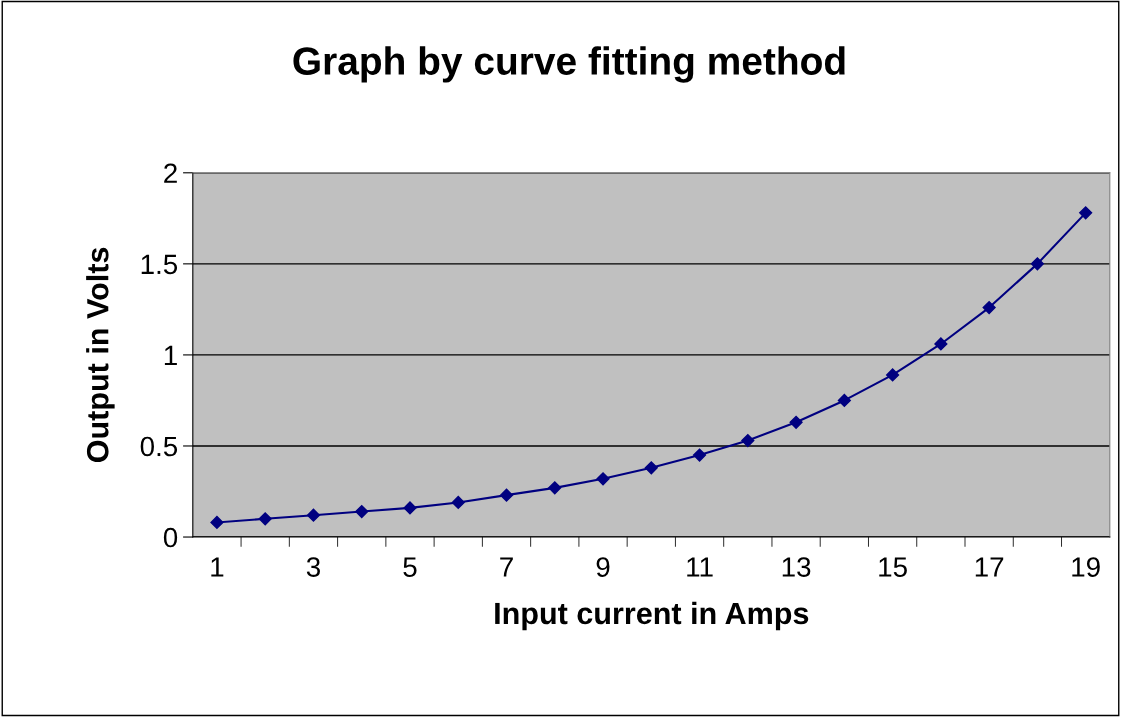 The width and height of the screenshot is (1121, 717). I want to click on x-tick-label: 5, so click(410, 567).